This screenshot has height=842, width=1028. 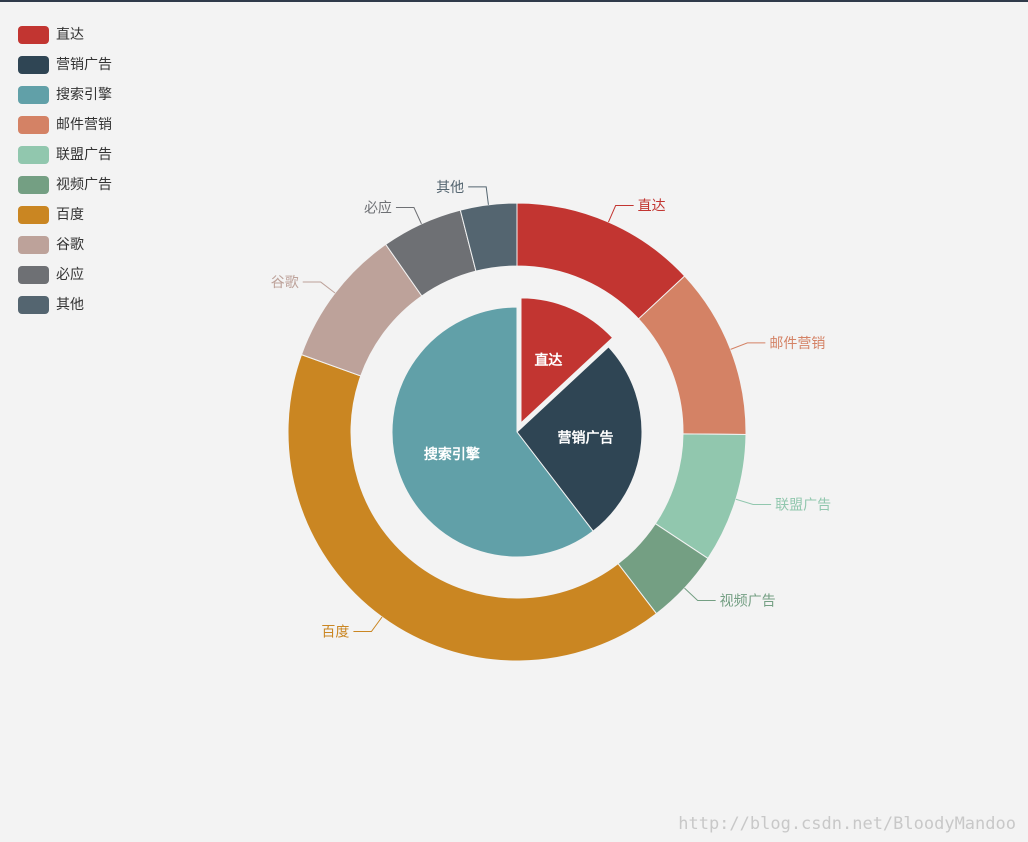 What do you see at coordinates (514, 1) in the screenshot?
I see `top-border` at bounding box center [514, 1].